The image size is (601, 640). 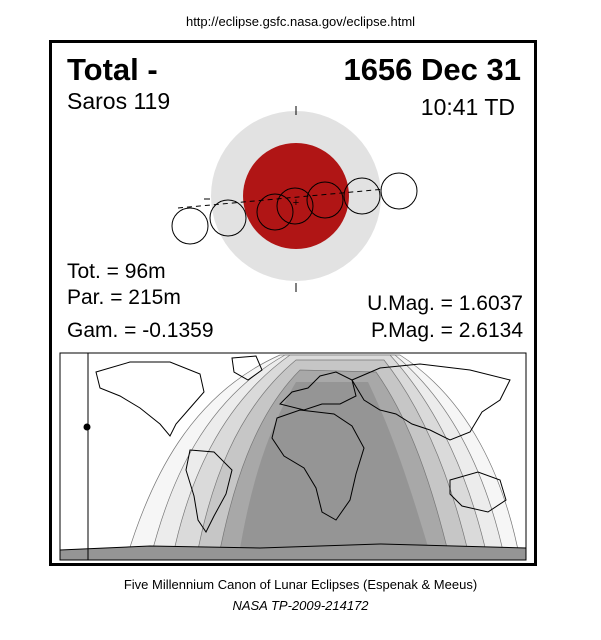 I want to click on gamma-value: Gam. = -0.1359, so click(x=140, y=330).